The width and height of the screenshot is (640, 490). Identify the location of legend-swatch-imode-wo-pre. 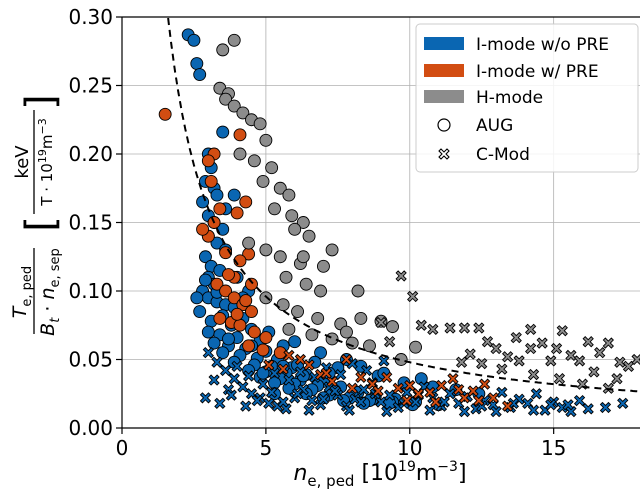
(444, 43).